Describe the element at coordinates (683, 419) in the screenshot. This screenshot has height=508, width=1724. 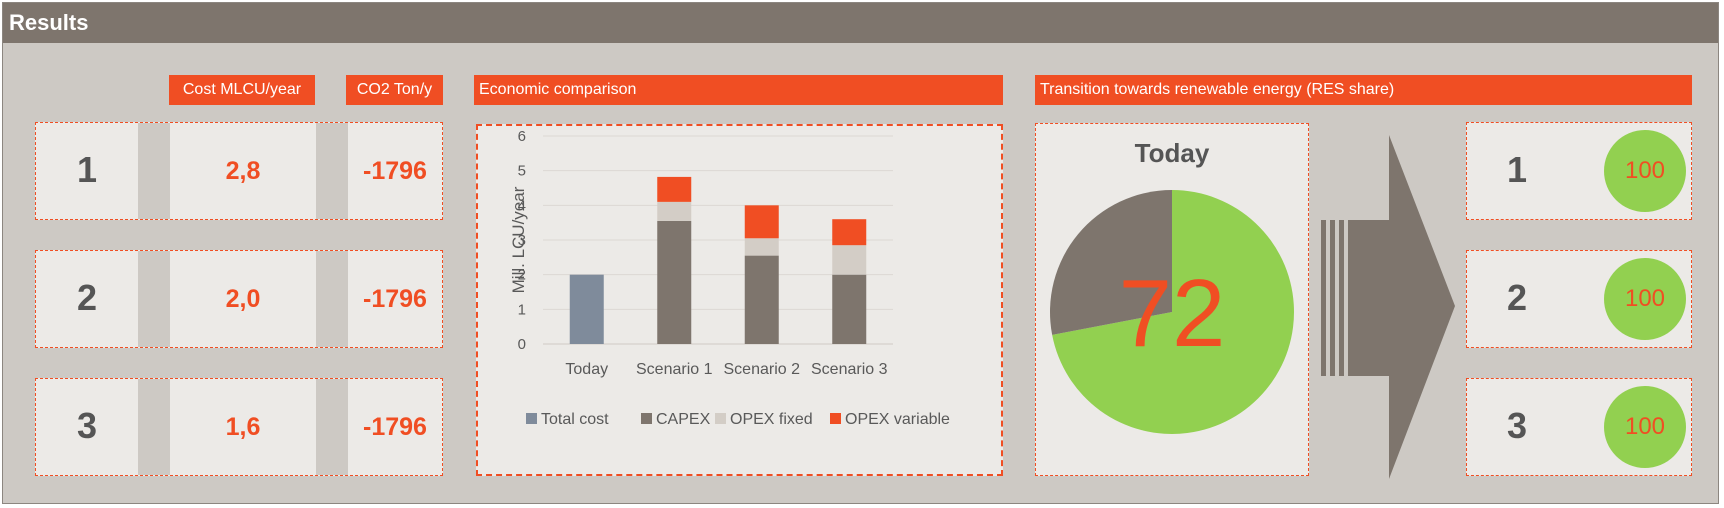
I see `legend-label: CAPEX` at that location.